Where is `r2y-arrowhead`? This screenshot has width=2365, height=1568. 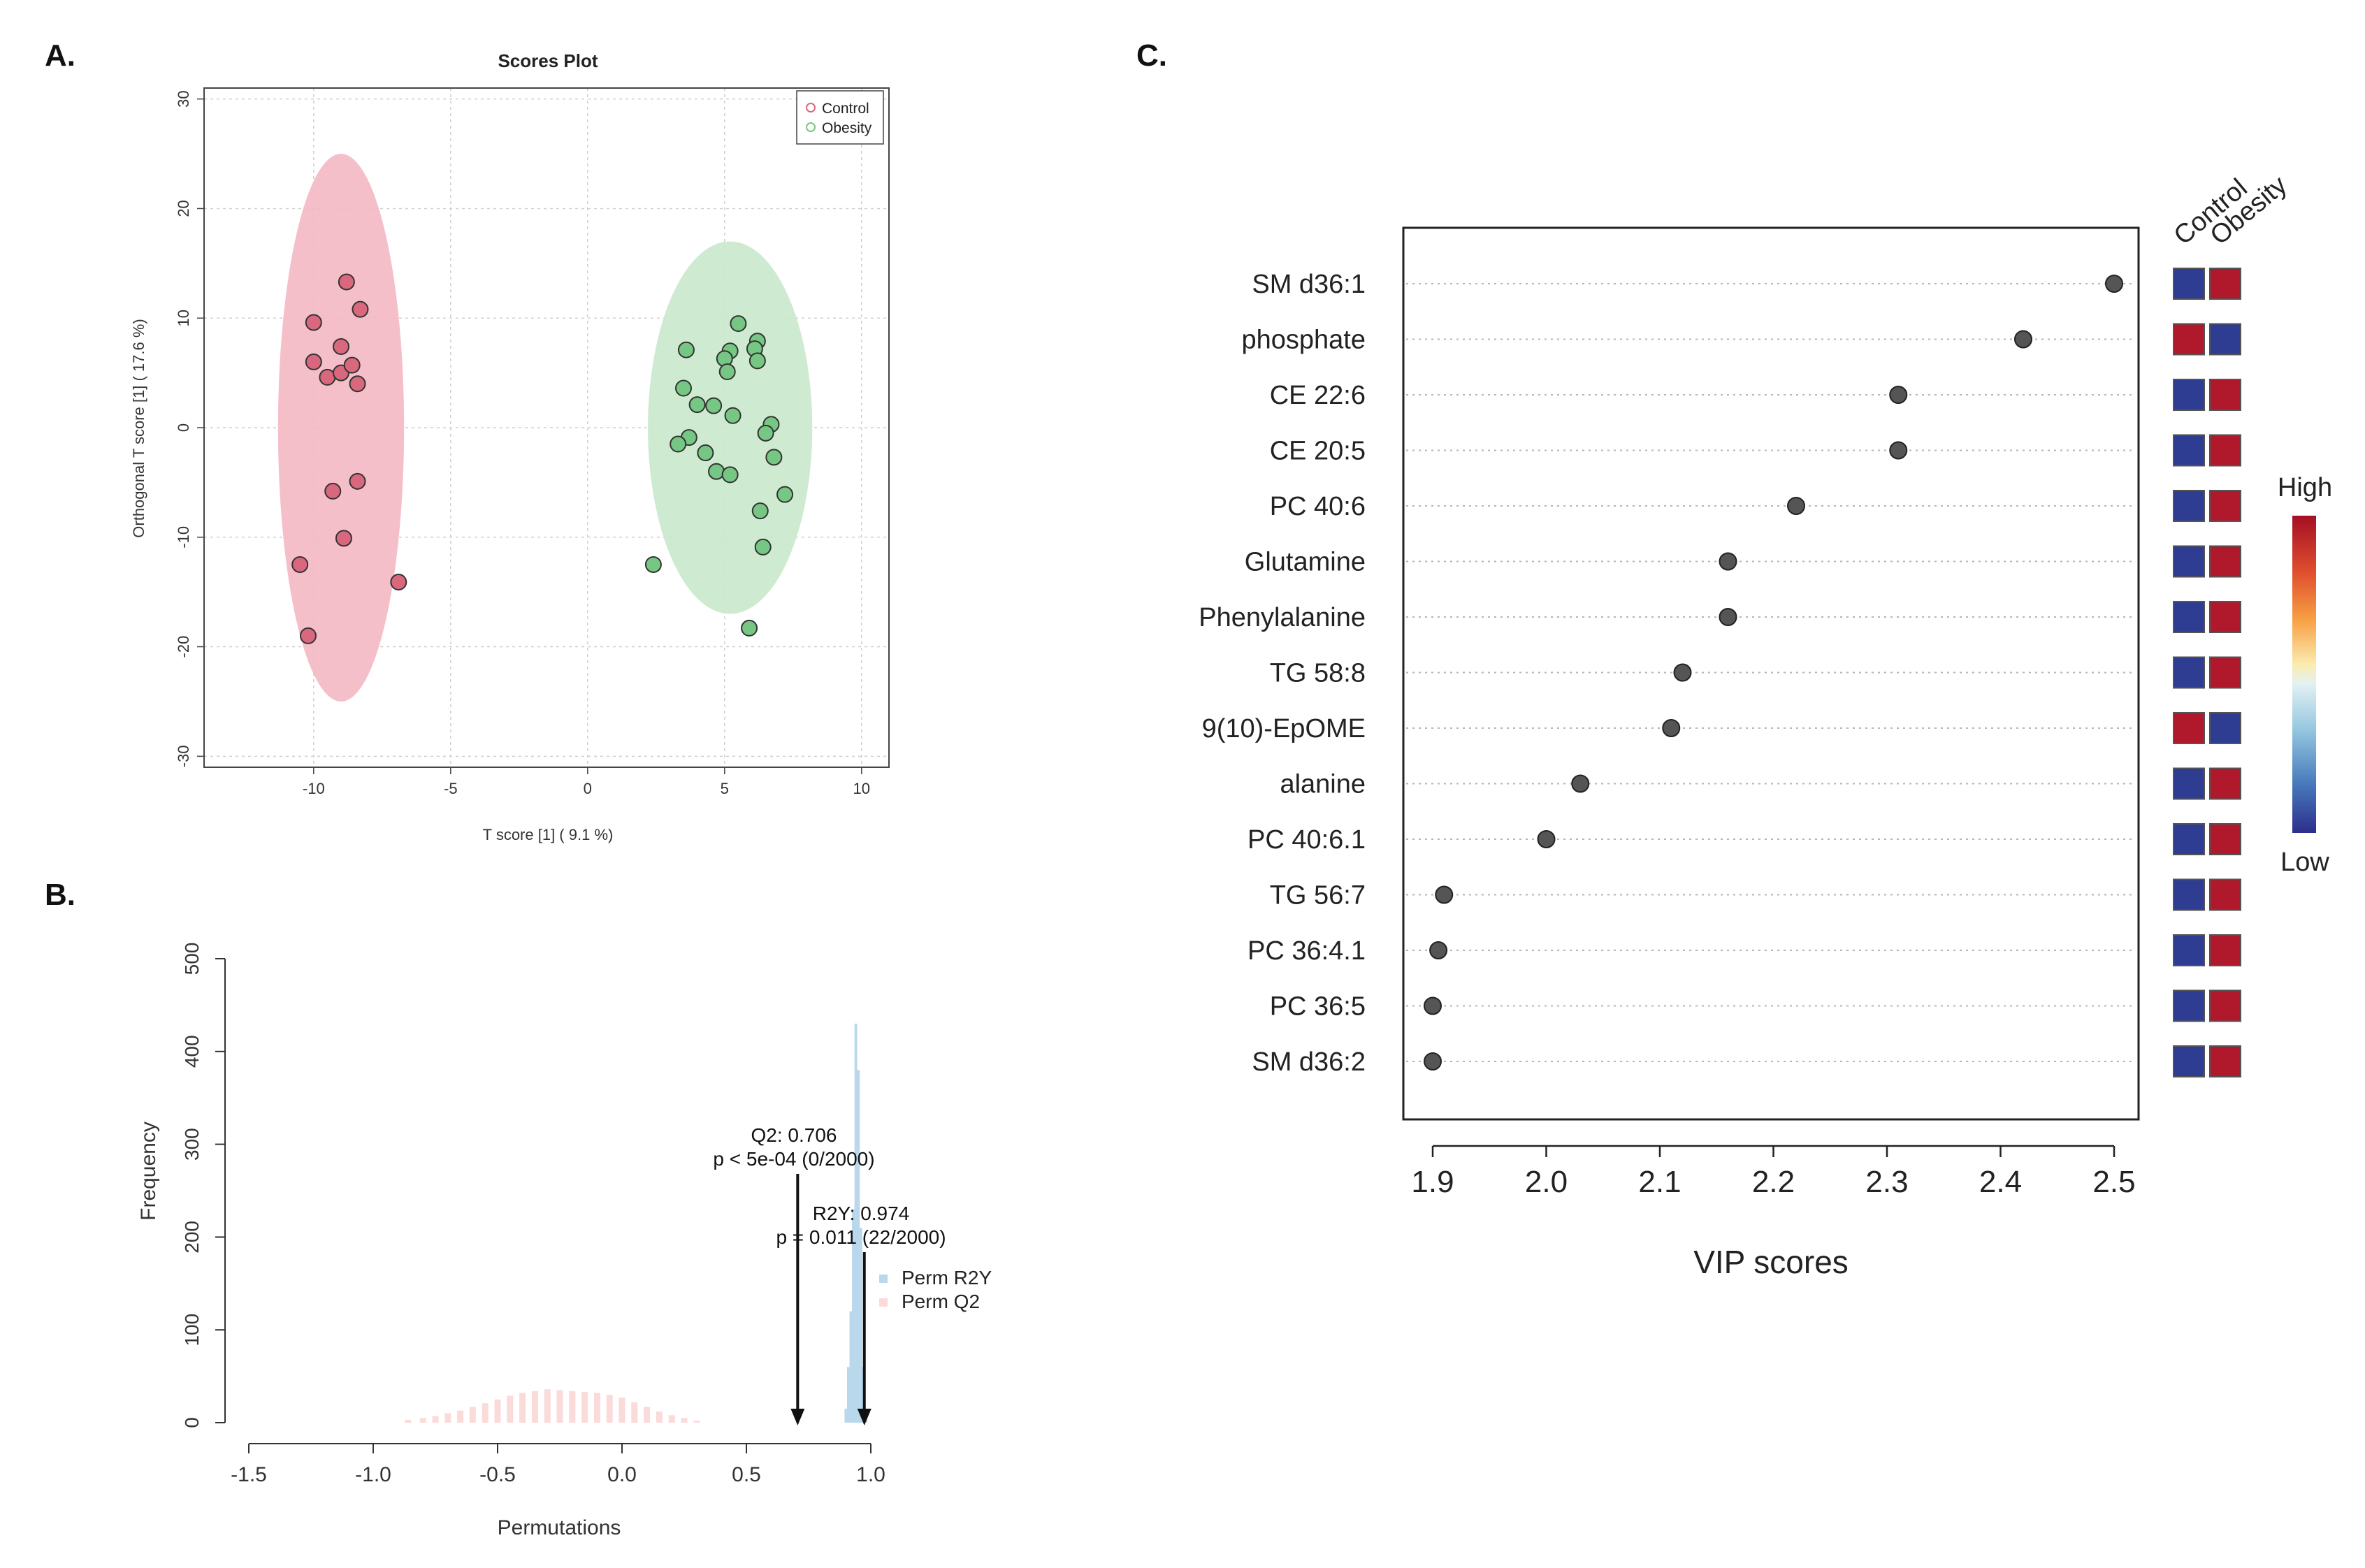
r2y-arrowhead is located at coordinates (864, 1417).